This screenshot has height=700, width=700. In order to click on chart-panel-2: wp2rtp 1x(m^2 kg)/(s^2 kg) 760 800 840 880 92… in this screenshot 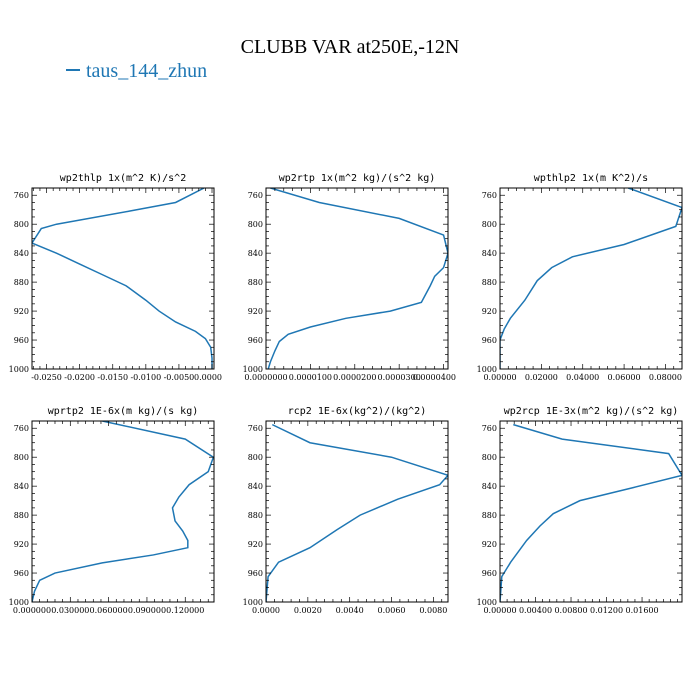, I will do `click(349, 277)`.